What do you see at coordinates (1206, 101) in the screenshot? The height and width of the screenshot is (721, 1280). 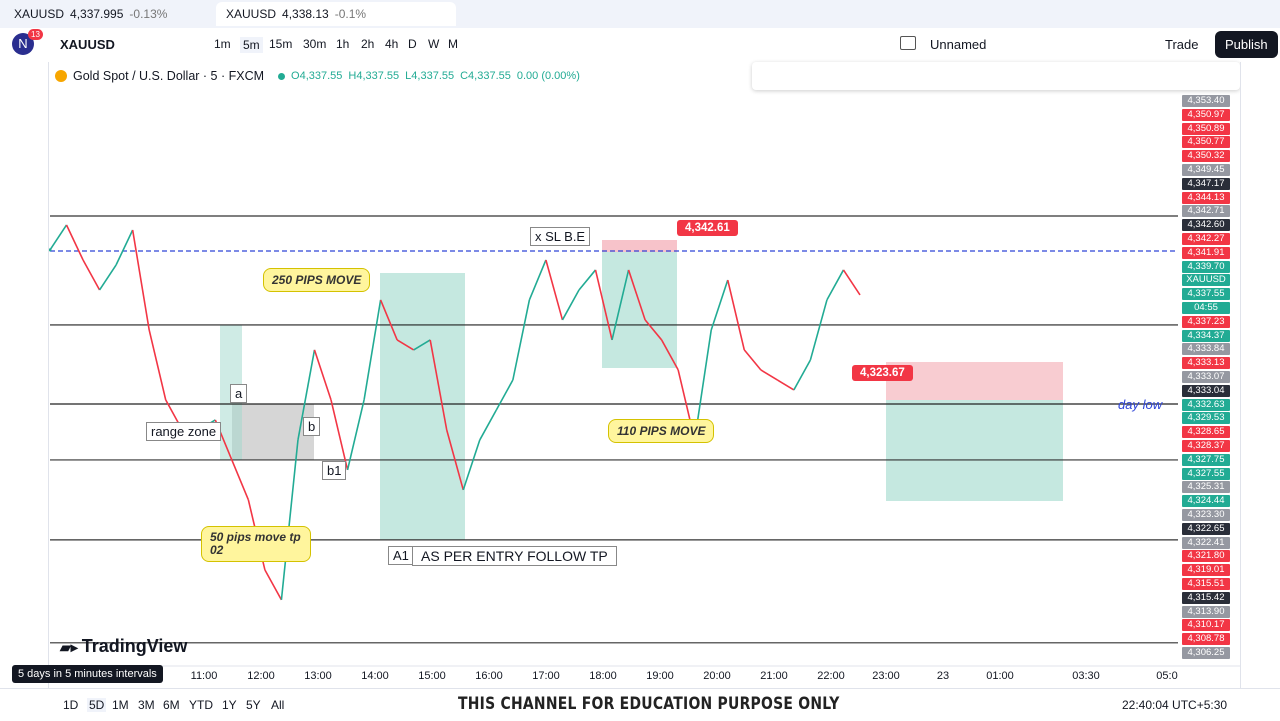 I see `price-label: 4,353.40` at bounding box center [1206, 101].